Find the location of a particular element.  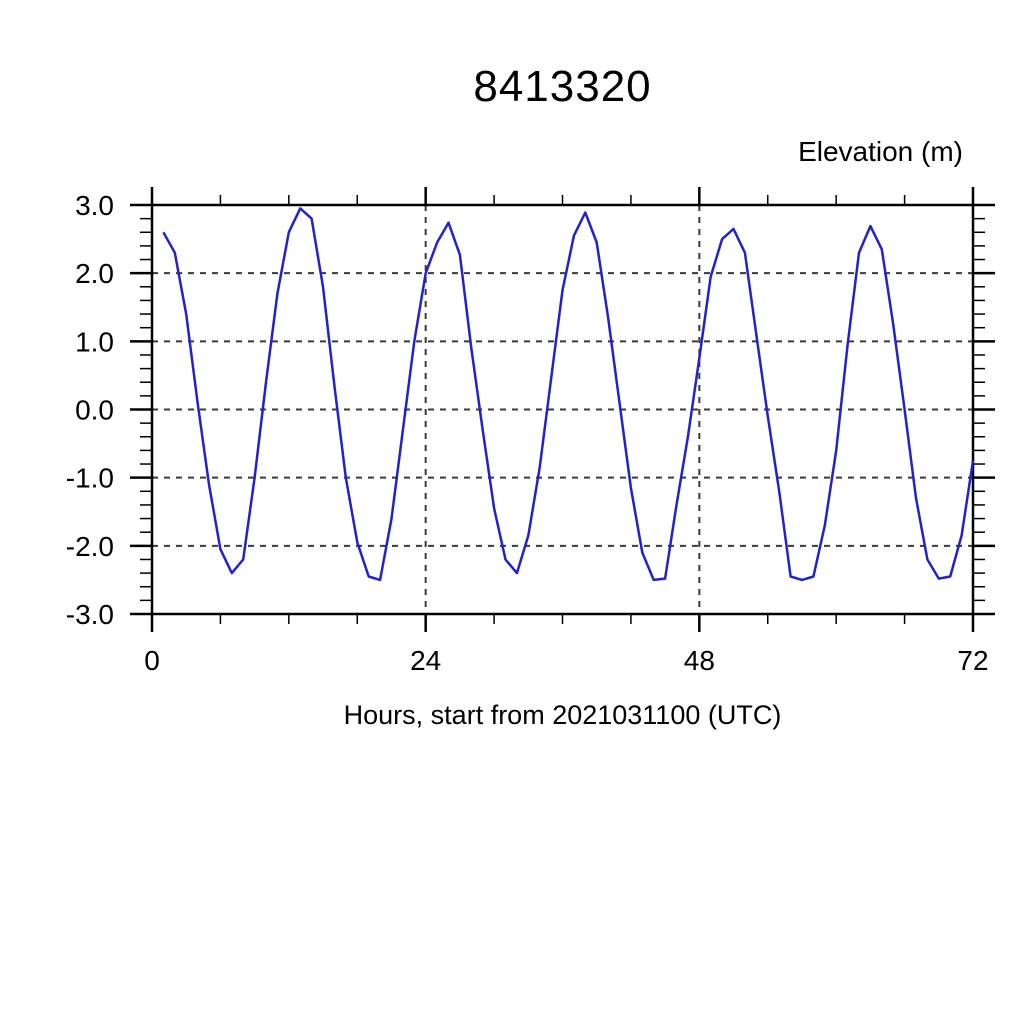

x-tick-label: 48 is located at coordinates (699, 660).